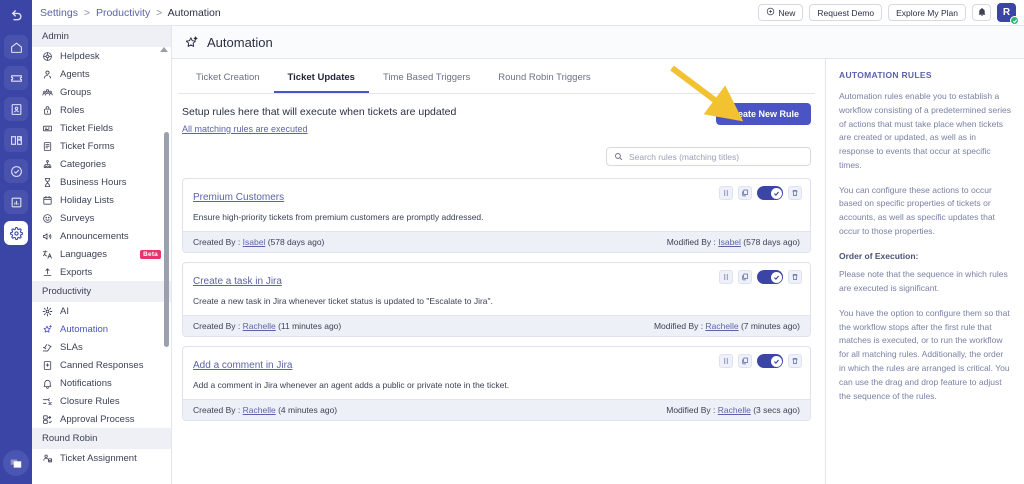 The width and height of the screenshot is (1024, 484). I want to click on sidebar-item-canned-responses: Canned Responses, so click(101, 365).